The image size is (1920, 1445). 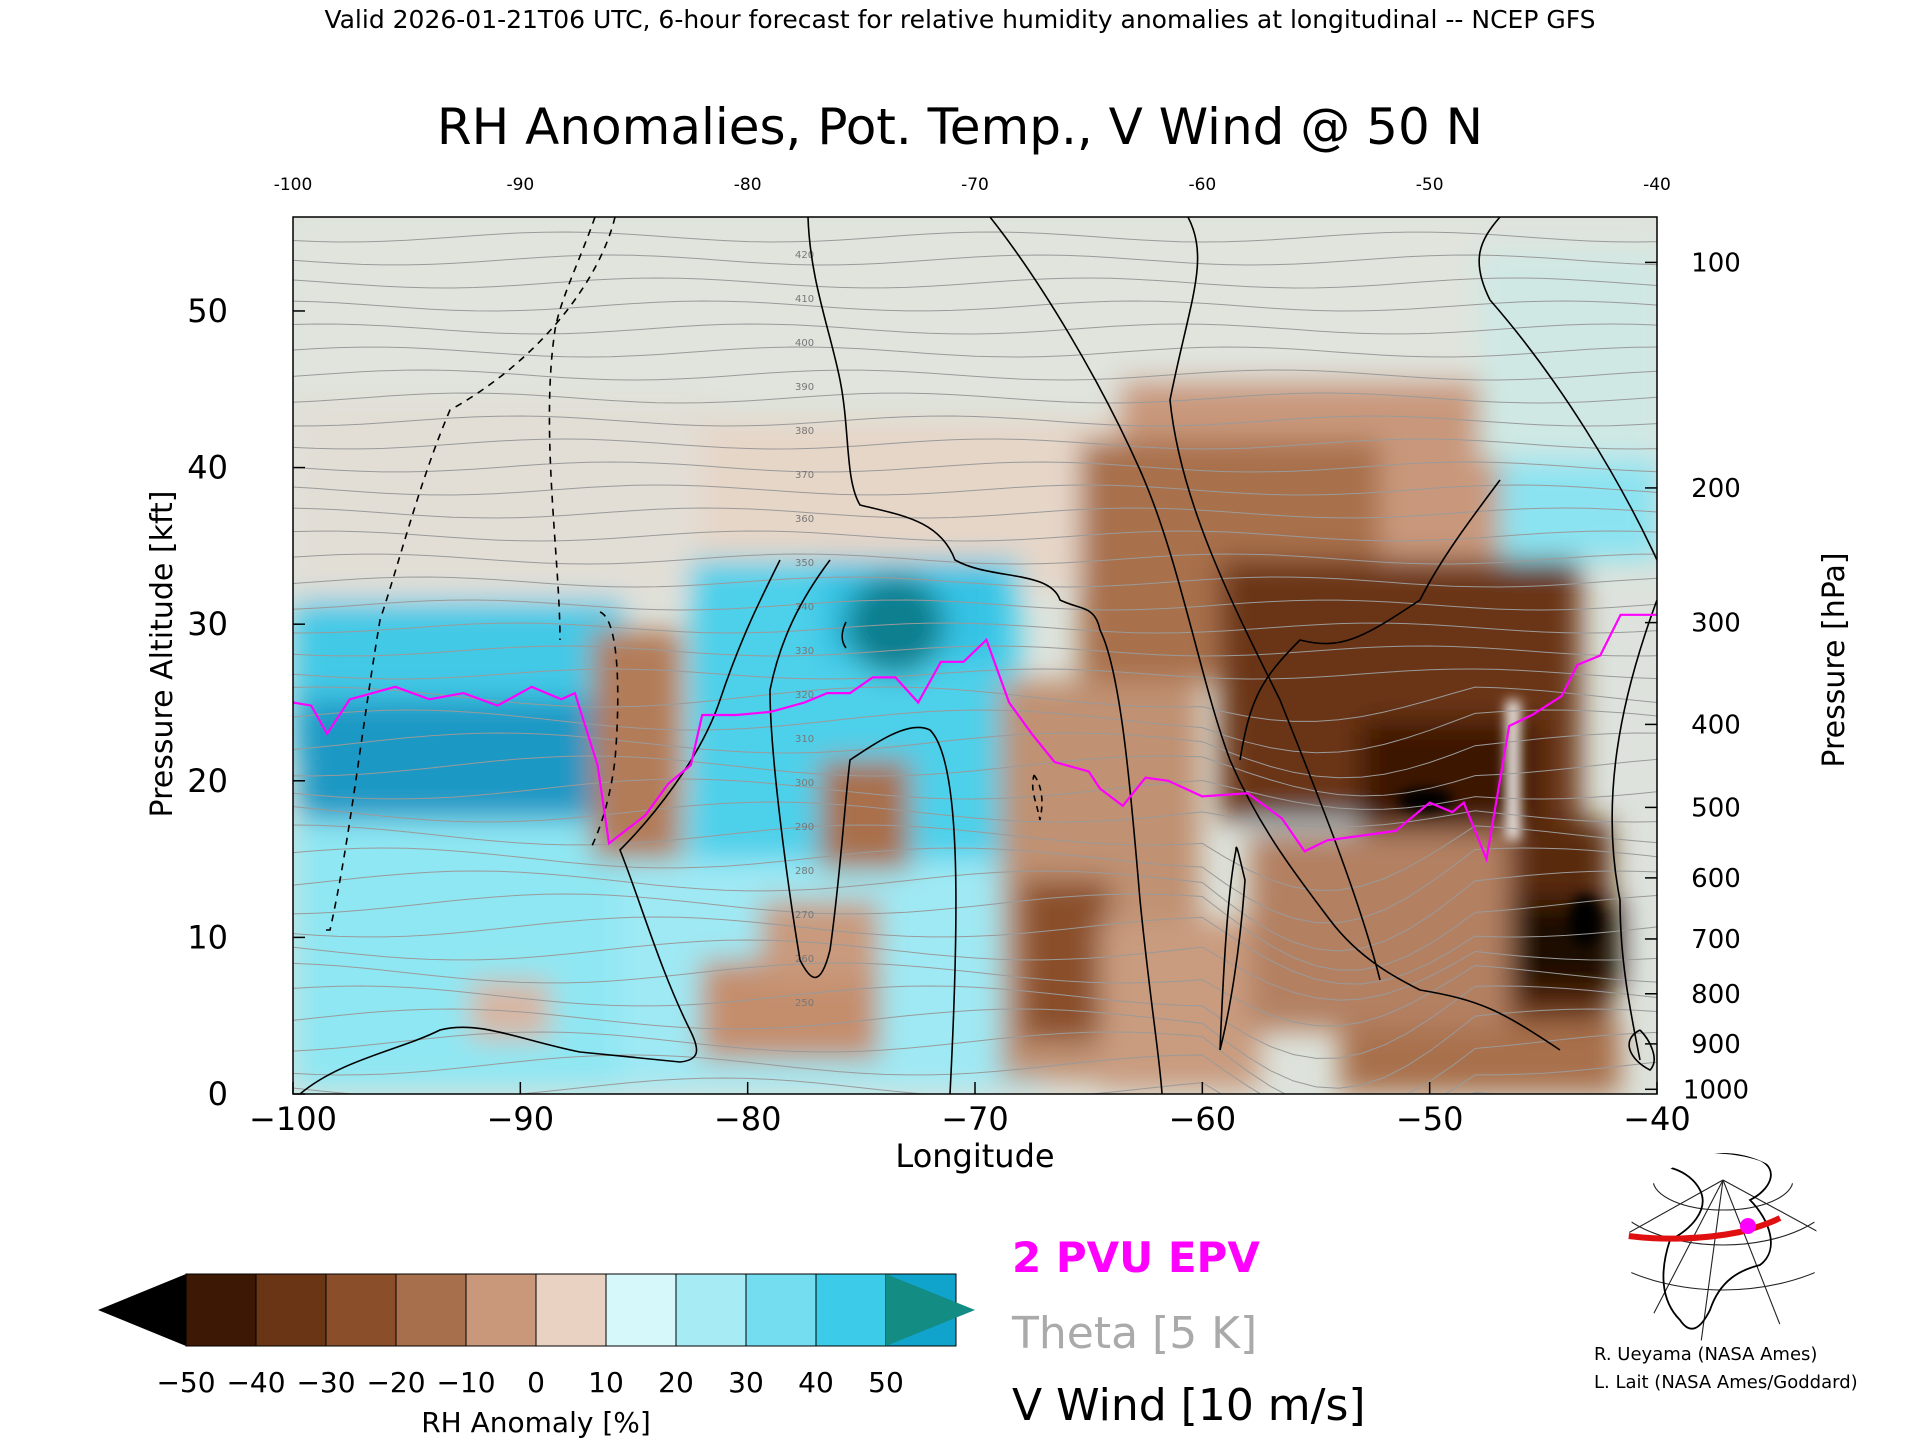 I want to click on legend-pv: 2 PVU EPV, so click(x=1136, y=1257).